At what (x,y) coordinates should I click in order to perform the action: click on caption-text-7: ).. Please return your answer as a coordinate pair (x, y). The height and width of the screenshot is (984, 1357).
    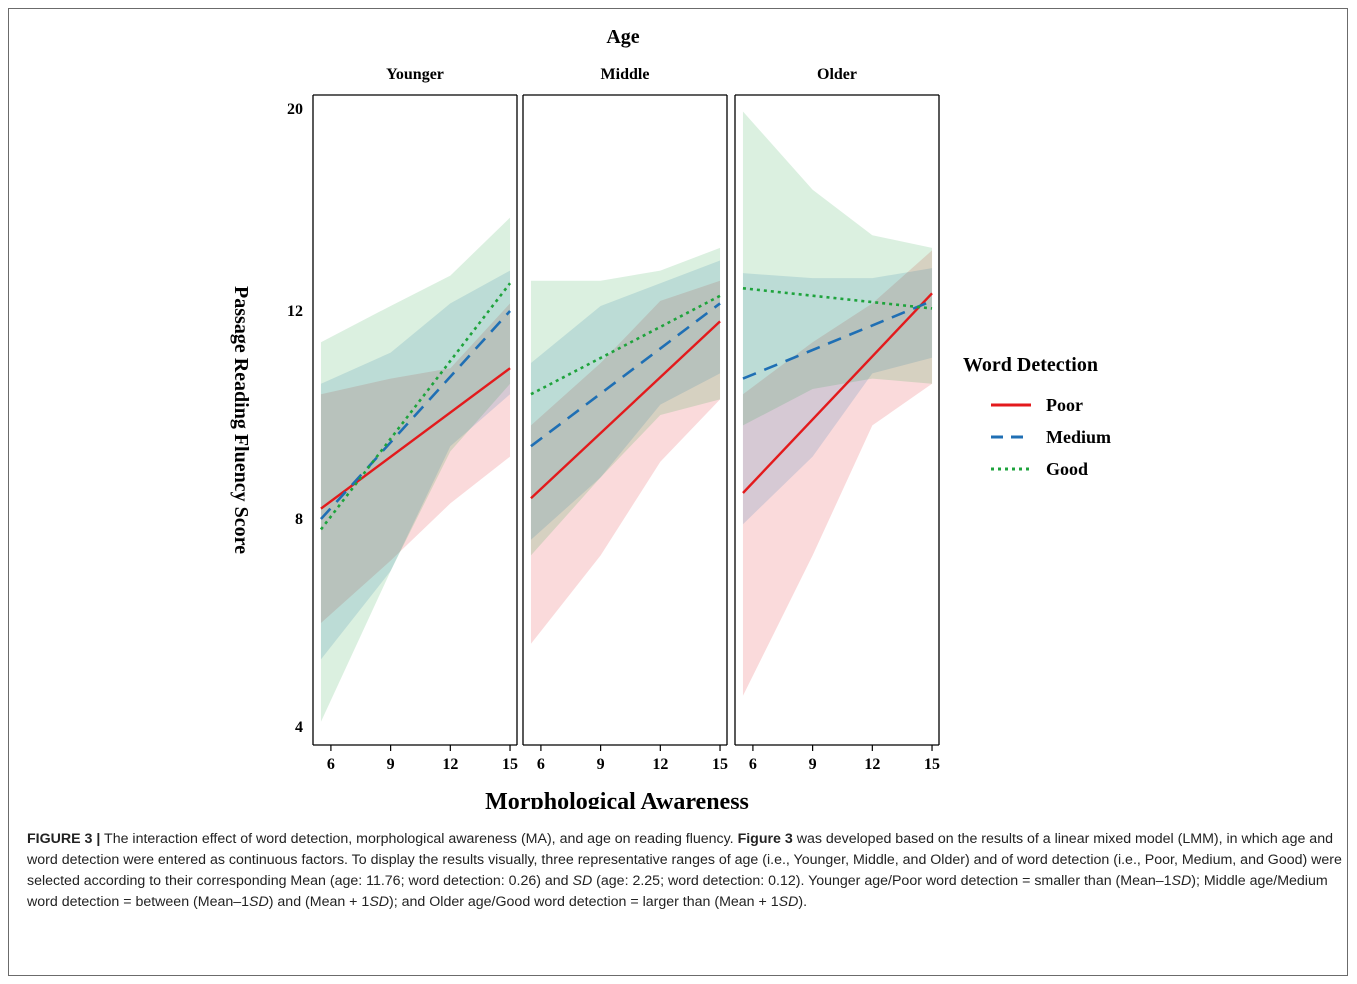
    Looking at the image, I should click on (803, 902).